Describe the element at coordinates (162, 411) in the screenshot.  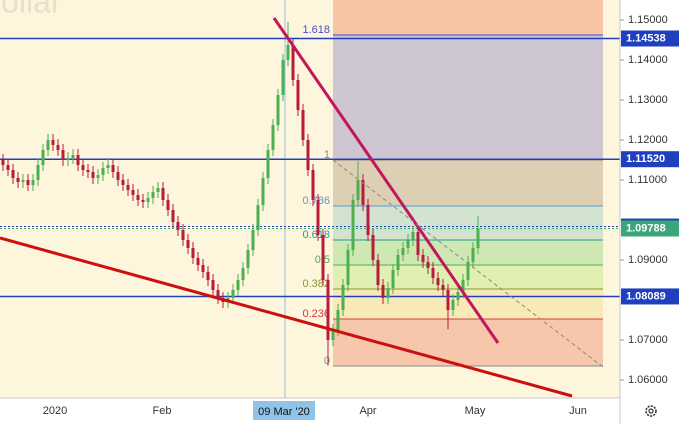
I see `x-tick-label: Feb` at that location.